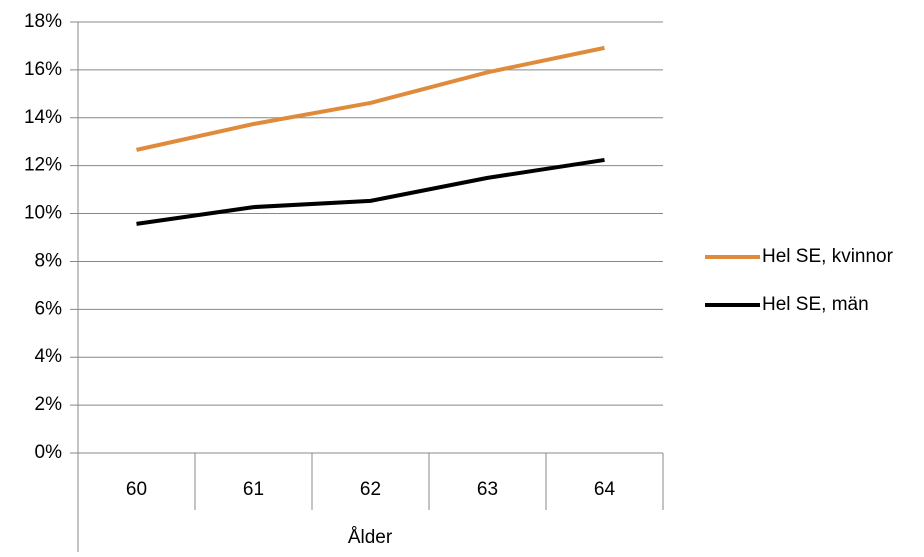  I want to click on y-tick-label: 4%, so click(49, 356).